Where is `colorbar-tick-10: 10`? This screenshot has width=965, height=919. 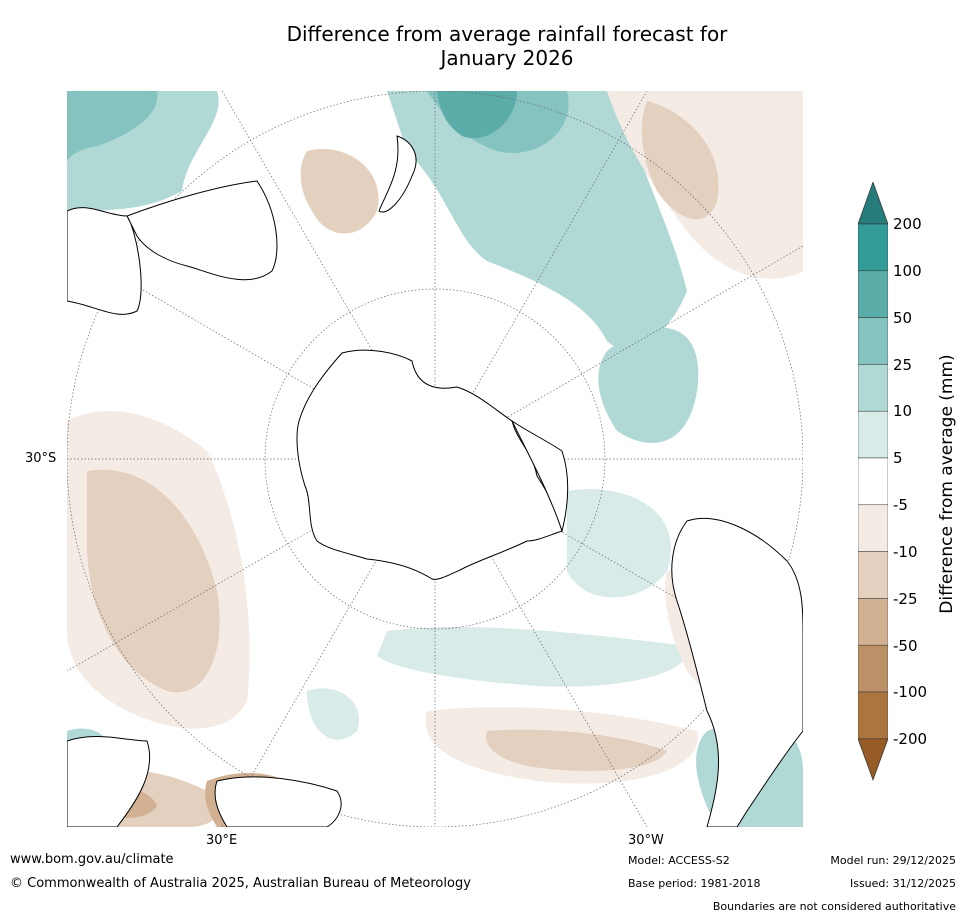
colorbar-tick-10: 10 is located at coordinates (903, 411).